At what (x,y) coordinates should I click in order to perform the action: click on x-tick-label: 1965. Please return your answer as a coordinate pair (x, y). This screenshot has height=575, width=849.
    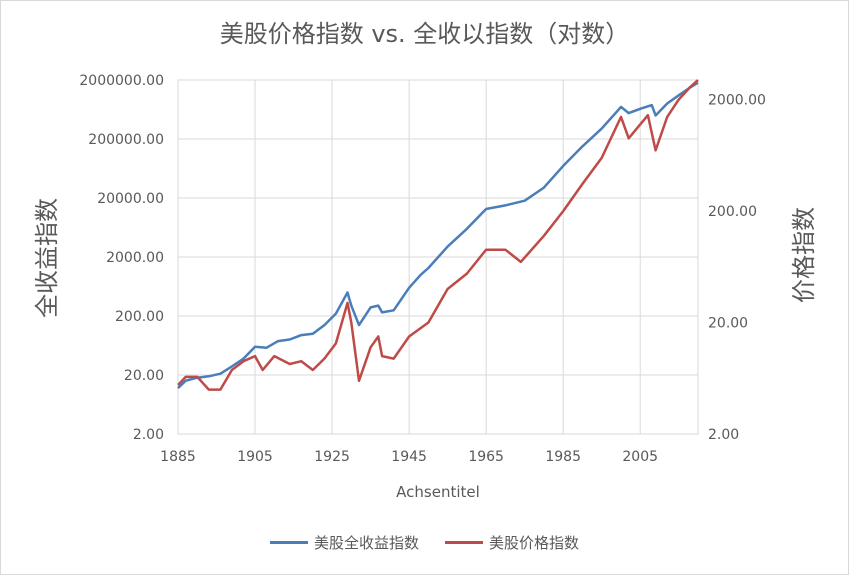
    Looking at the image, I should click on (486, 457).